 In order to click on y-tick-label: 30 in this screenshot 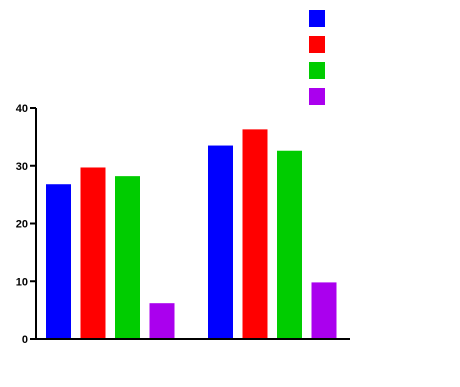, I will do `click(22, 167)`.